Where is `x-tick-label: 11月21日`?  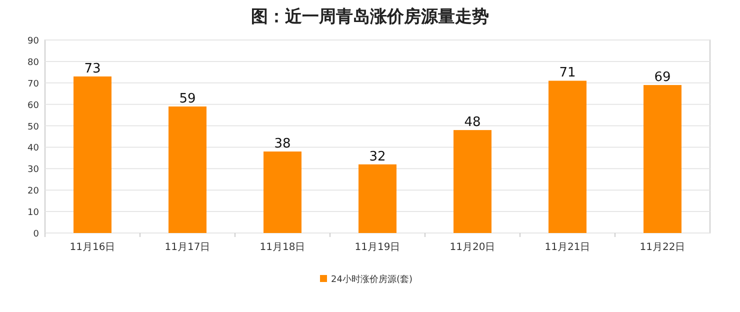
x-tick-label: 11月21日 is located at coordinates (567, 247).